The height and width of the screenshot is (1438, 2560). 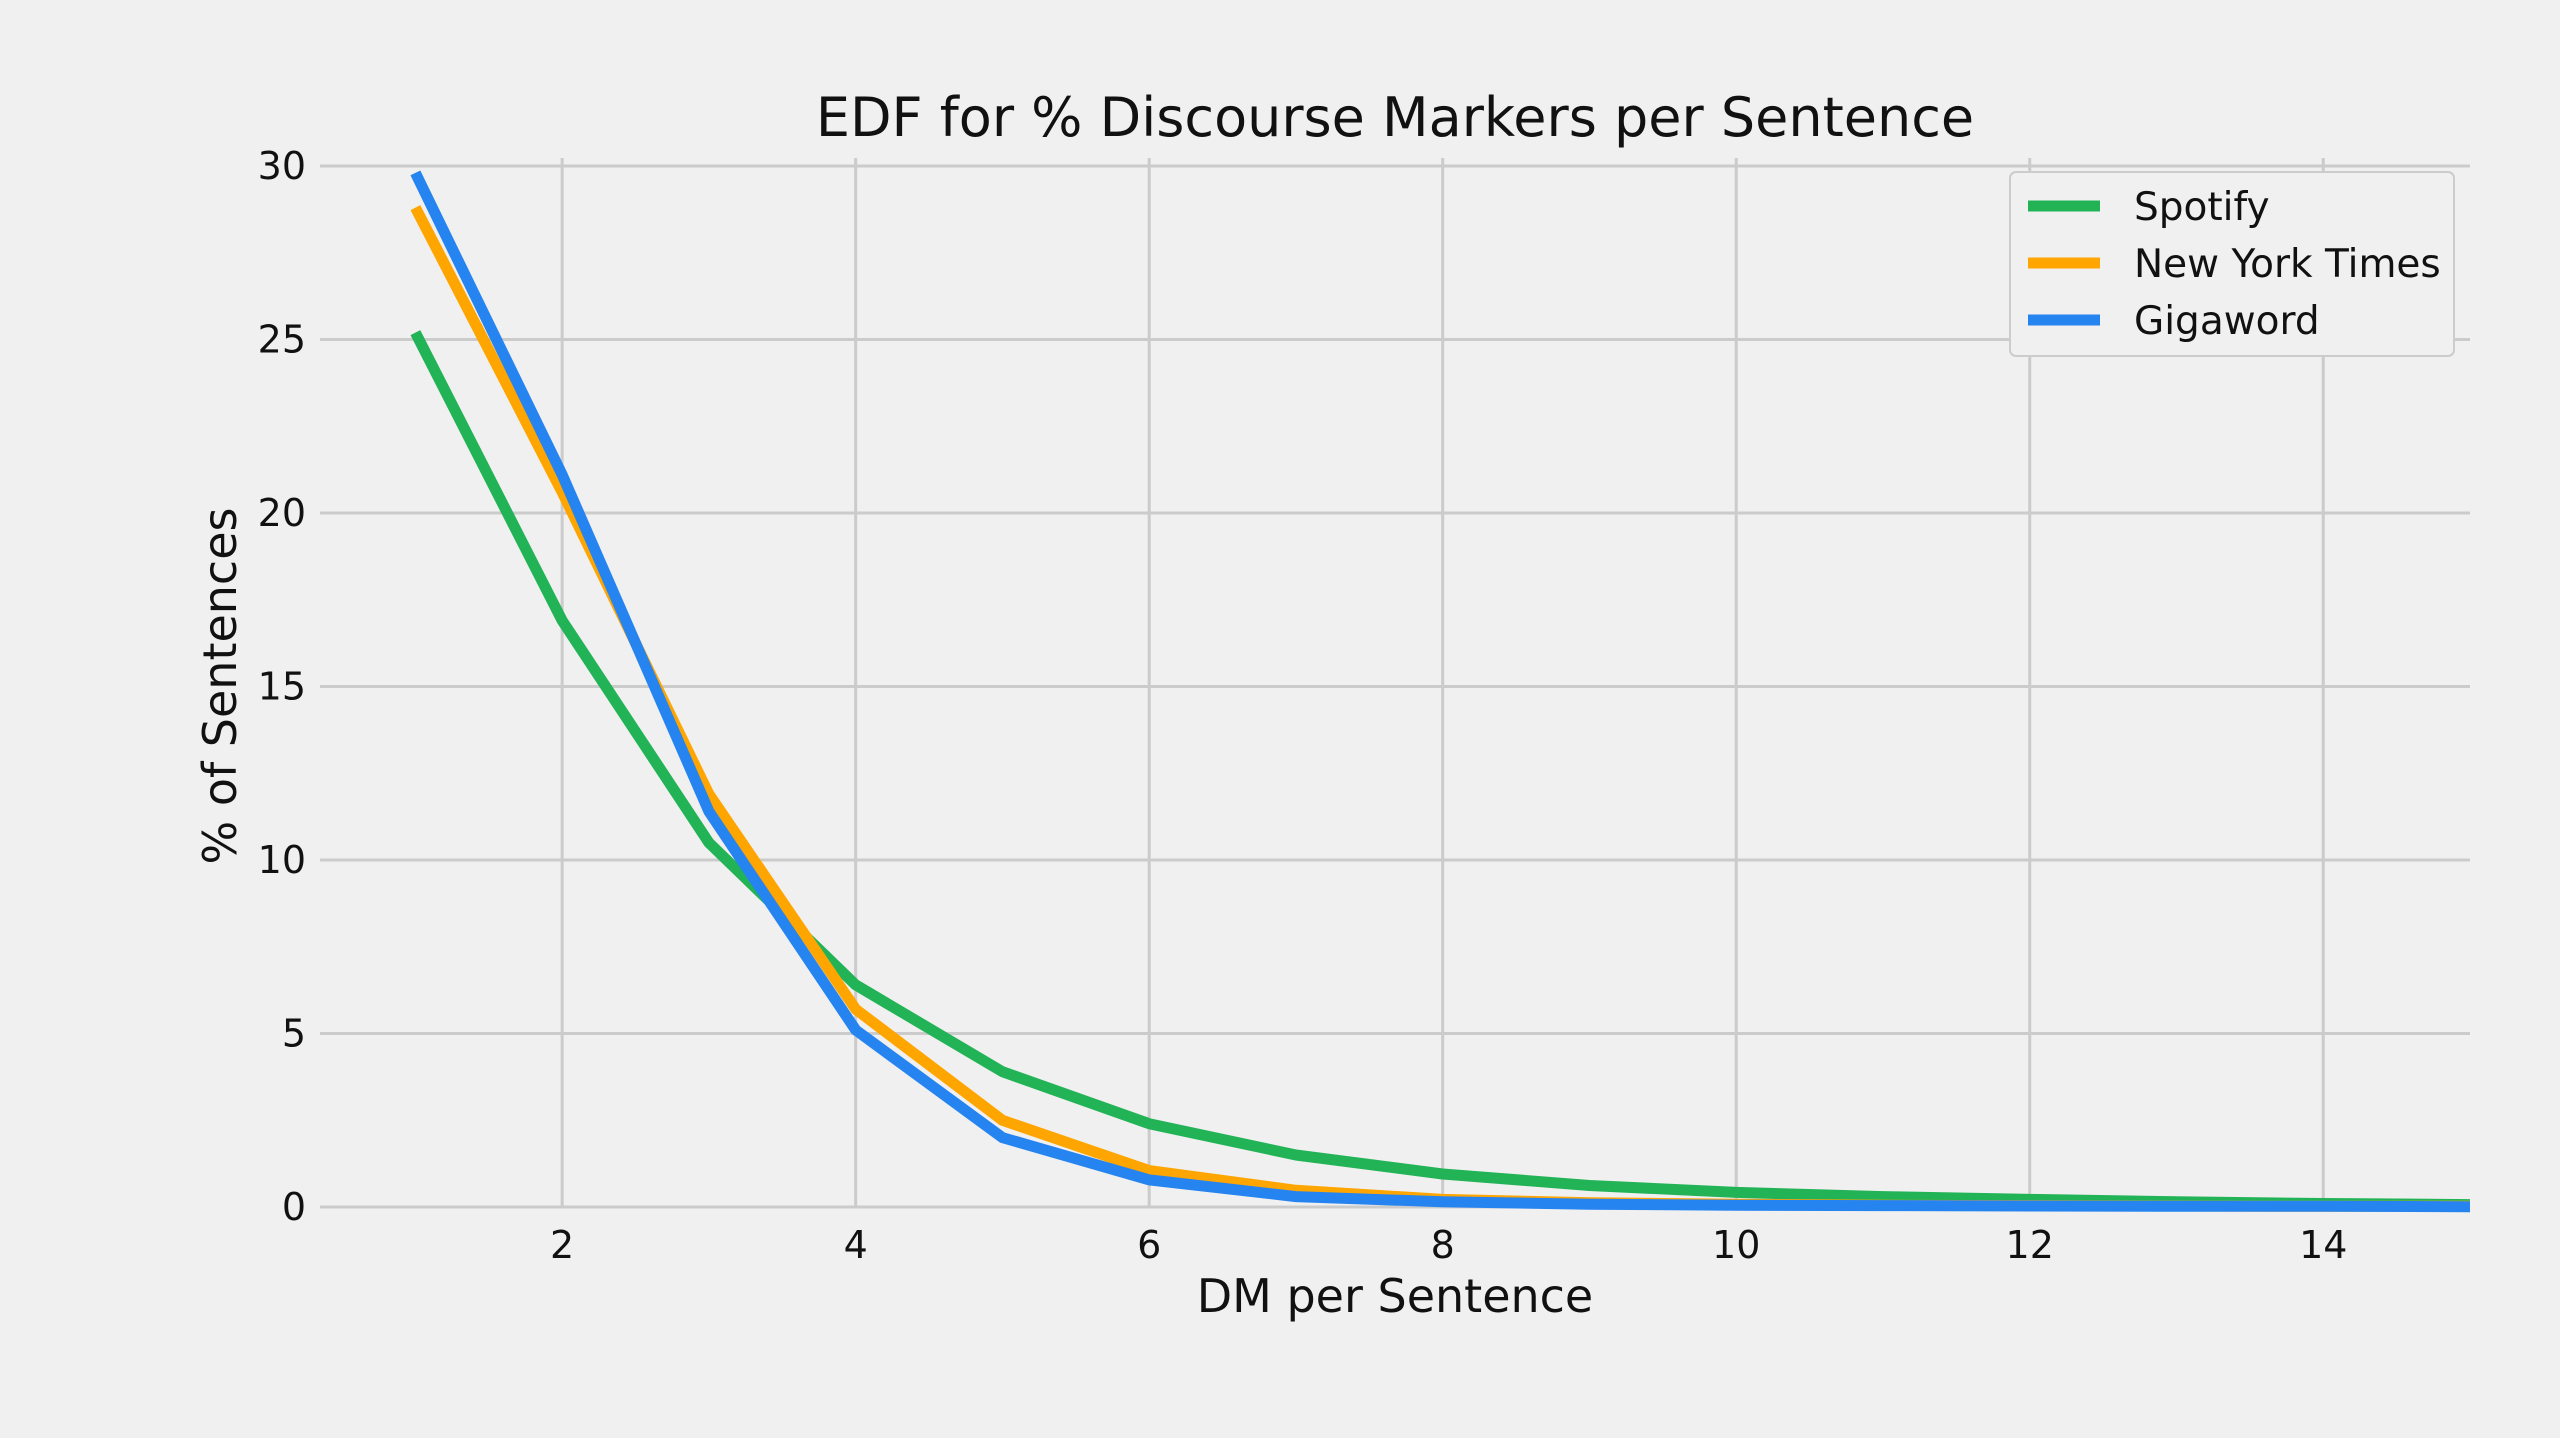 What do you see at coordinates (2287, 264) in the screenshot?
I see `legend-label-new-york-times: New York Times` at bounding box center [2287, 264].